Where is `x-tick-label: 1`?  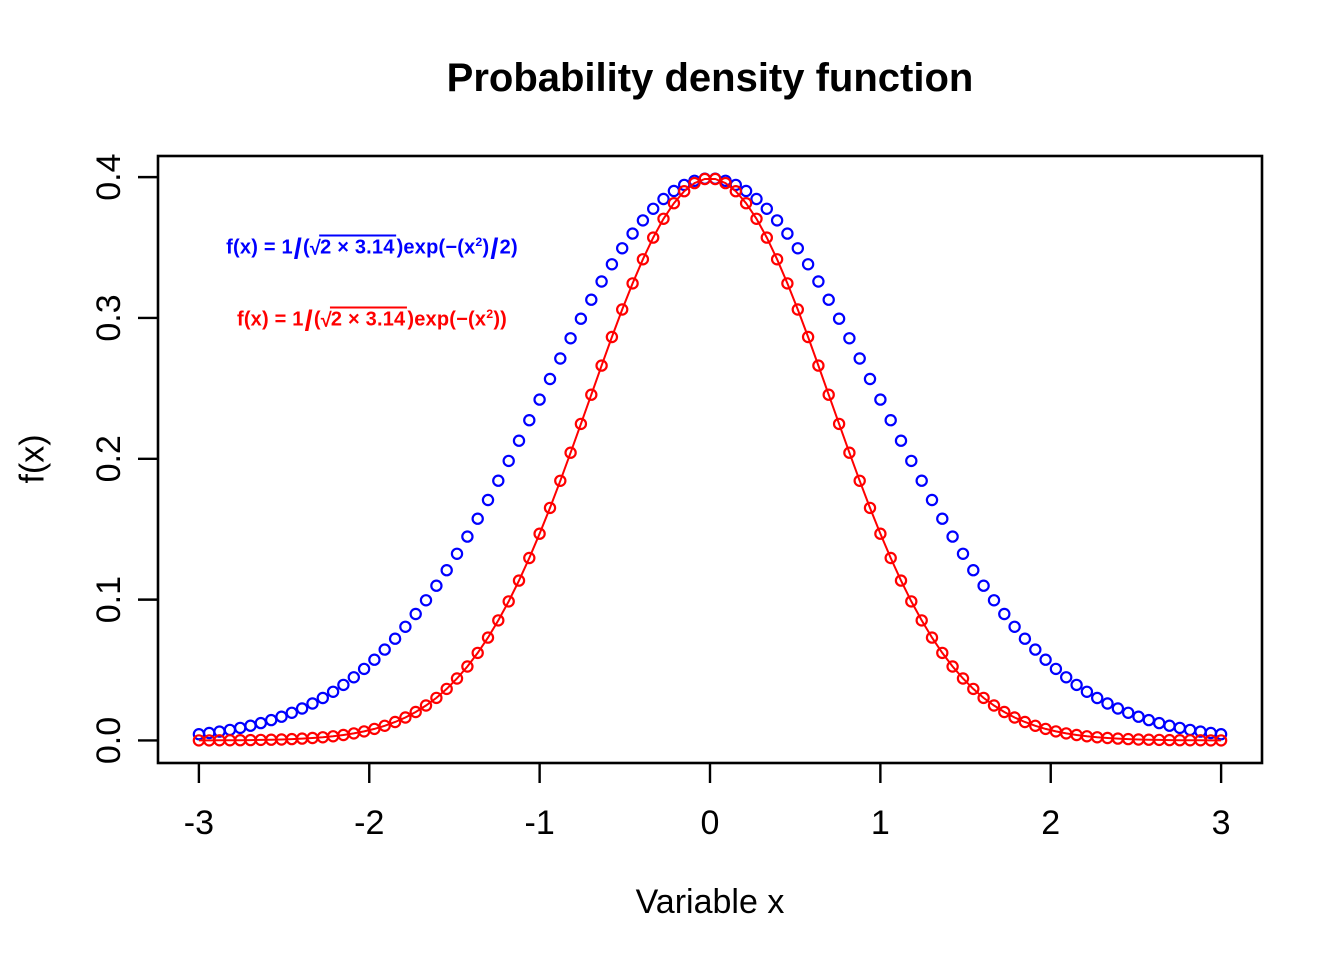
x-tick-label: 1 is located at coordinates (880, 823).